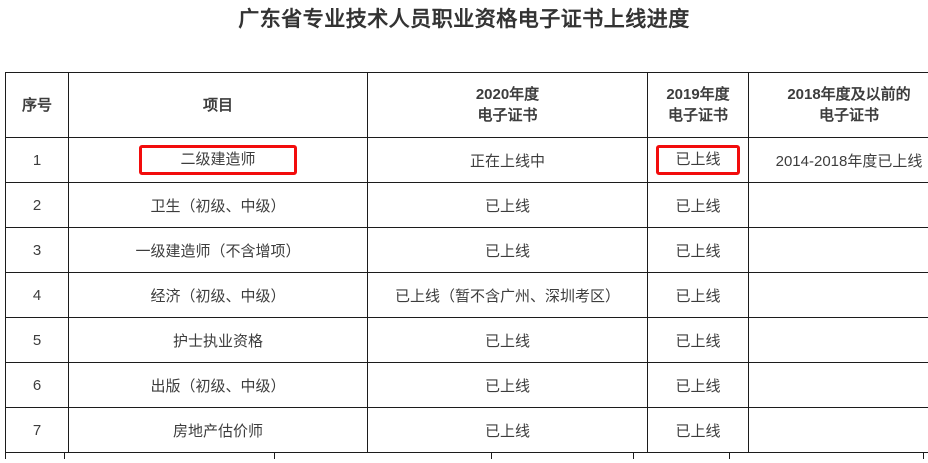 The width and height of the screenshot is (928, 463). What do you see at coordinates (218, 295) in the screenshot?
I see `cell-project: 经济（初级、中级）` at bounding box center [218, 295].